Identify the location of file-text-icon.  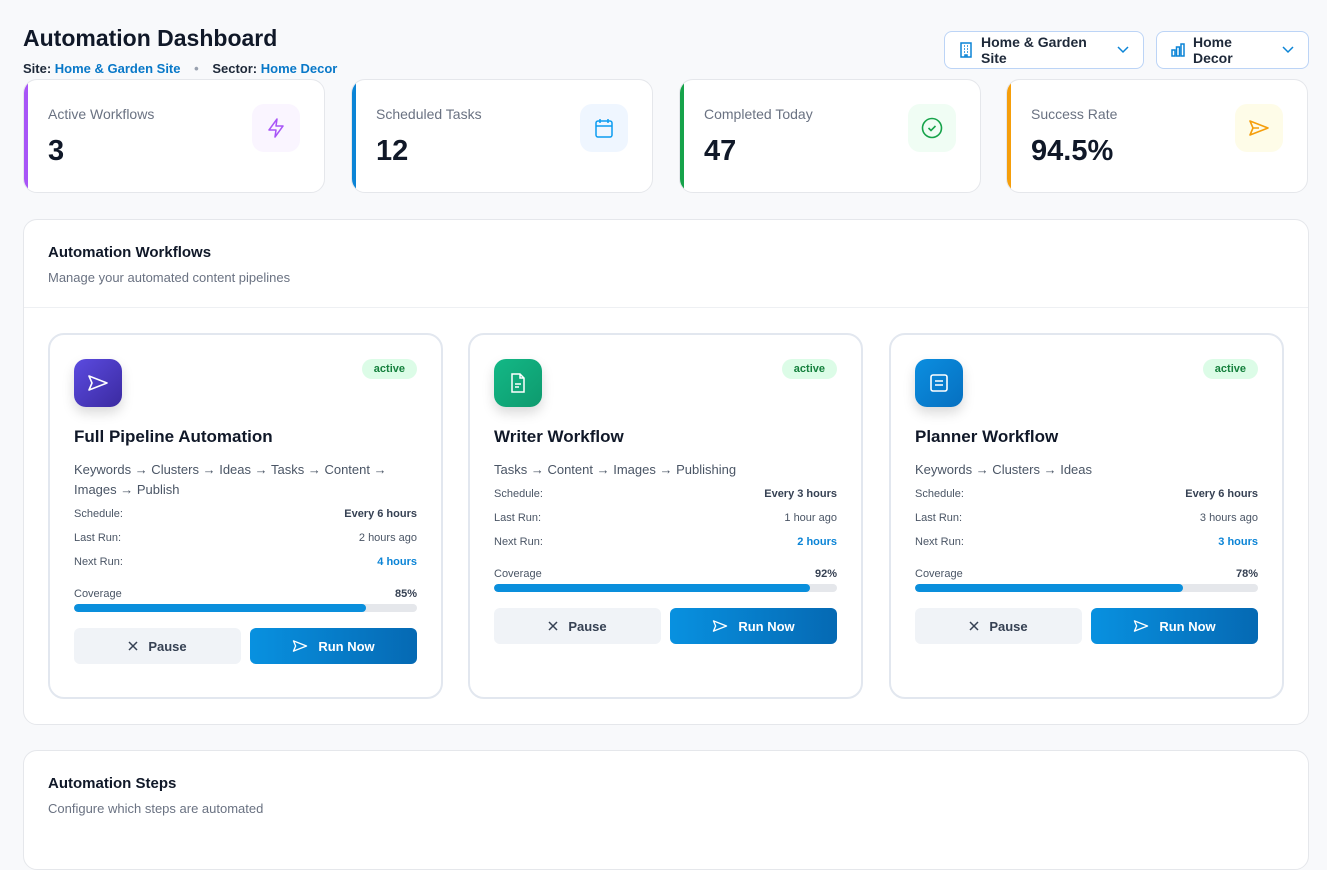
(518, 383).